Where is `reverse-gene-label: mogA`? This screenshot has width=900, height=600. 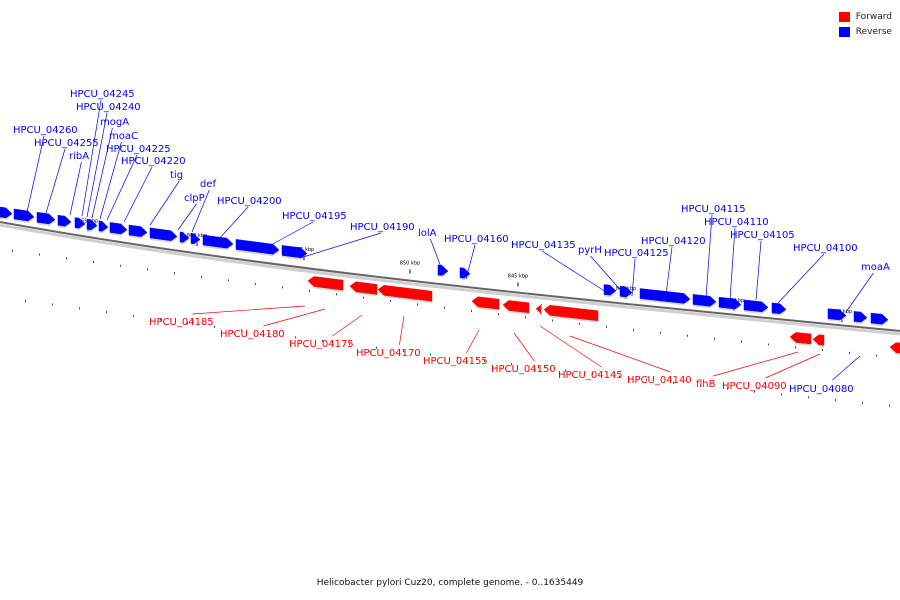 reverse-gene-label: mogA is located at coordinates (114, 122).